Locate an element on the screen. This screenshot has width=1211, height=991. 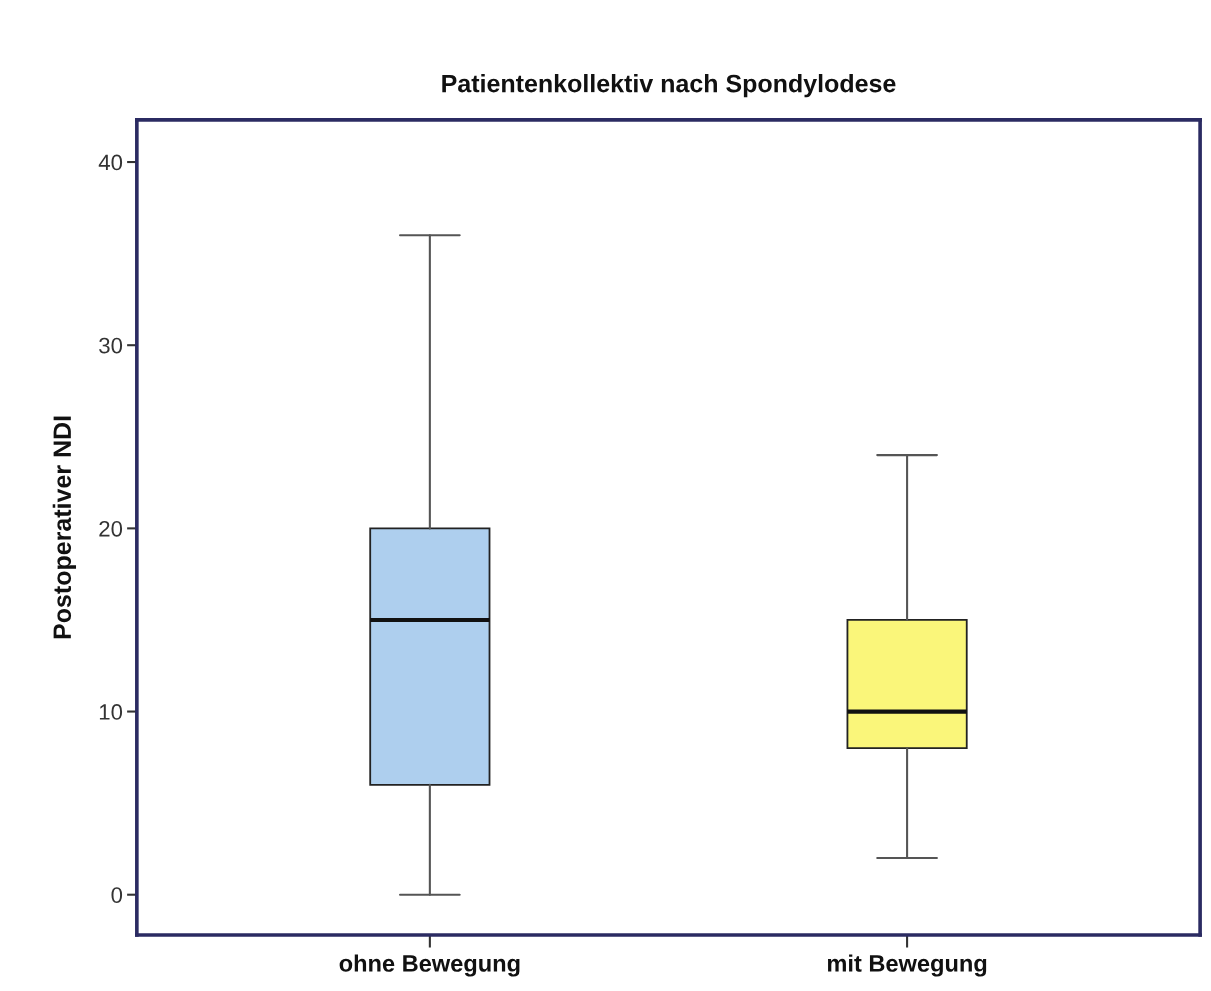
y-axis-title: Postoperativer NDI is located at coordinates (64, 527).